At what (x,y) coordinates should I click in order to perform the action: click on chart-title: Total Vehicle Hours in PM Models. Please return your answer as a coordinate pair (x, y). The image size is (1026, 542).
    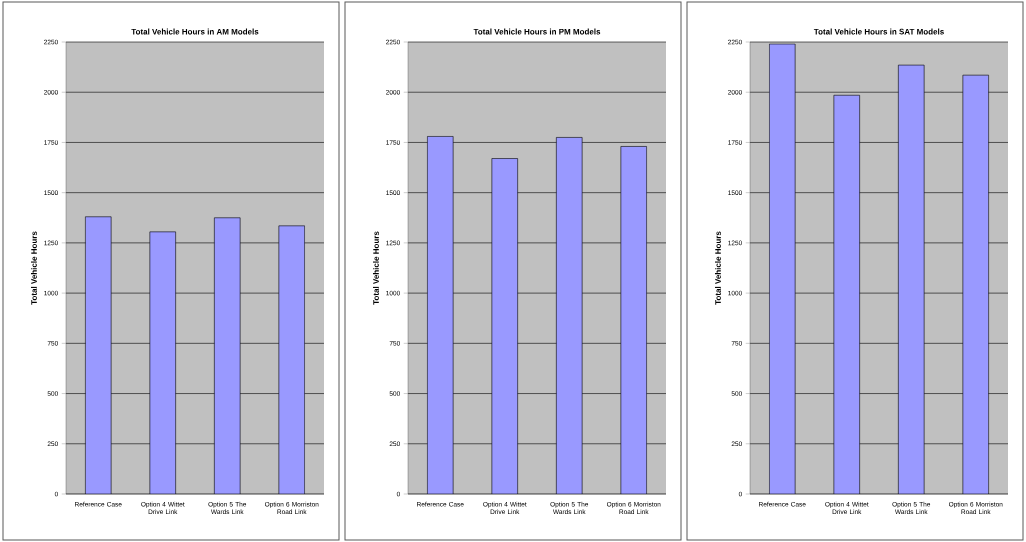
    Looking at the image, I should click on (537, 31).